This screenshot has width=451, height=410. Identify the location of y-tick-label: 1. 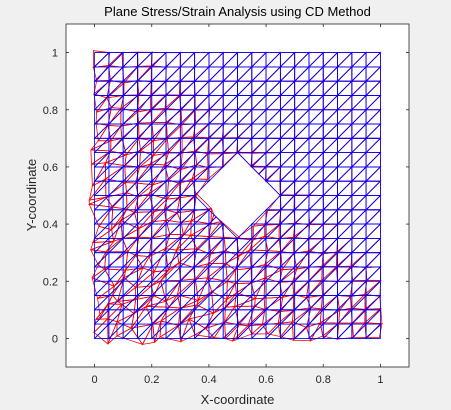
(55, 54).